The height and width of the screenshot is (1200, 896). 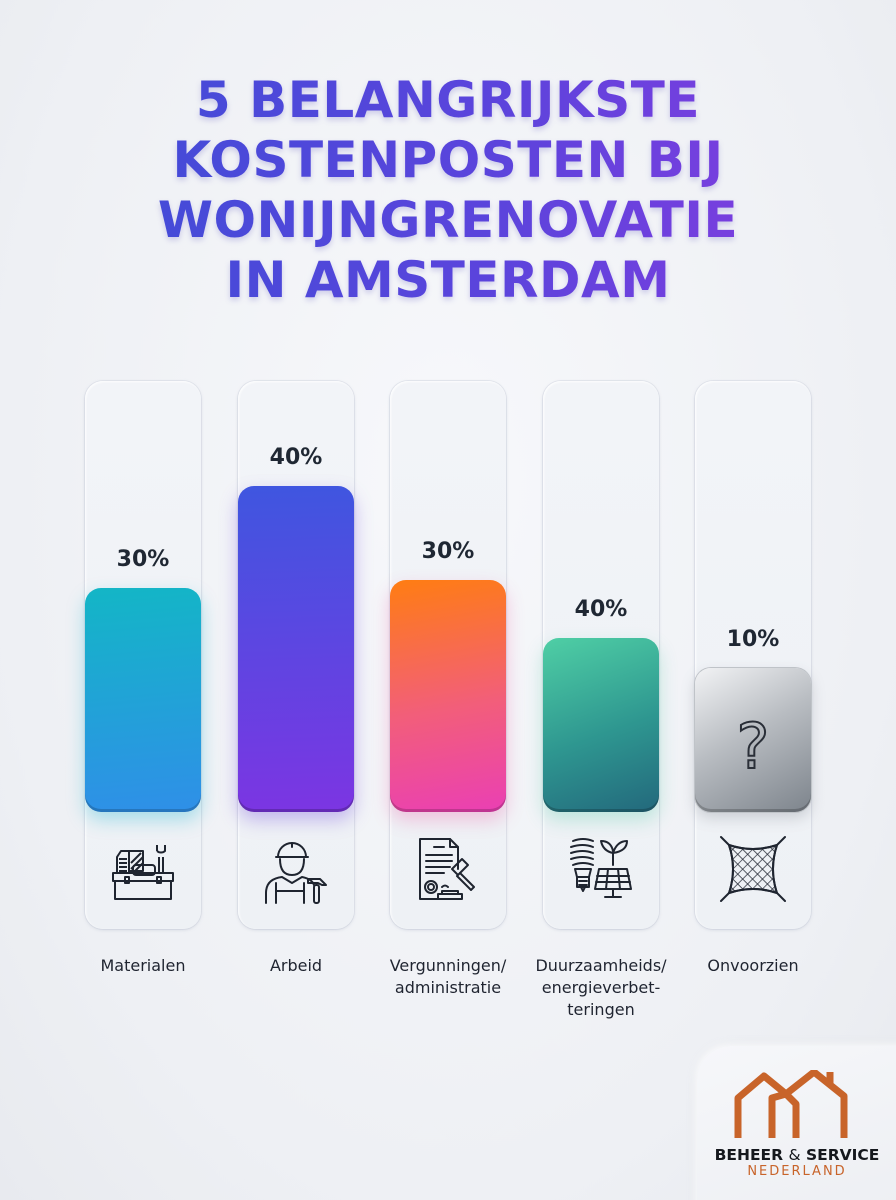 I want to click on bar-track-materialen: 30%, so click(x=143, y=655).